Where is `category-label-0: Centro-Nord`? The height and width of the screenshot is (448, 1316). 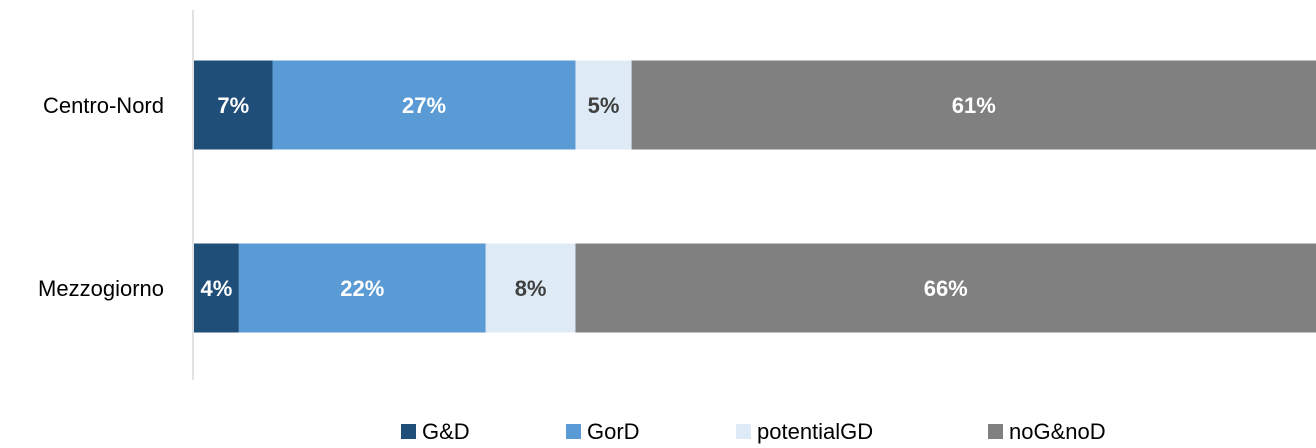
category-label-0: Centro-Nord is located at coordinates (103, 105).